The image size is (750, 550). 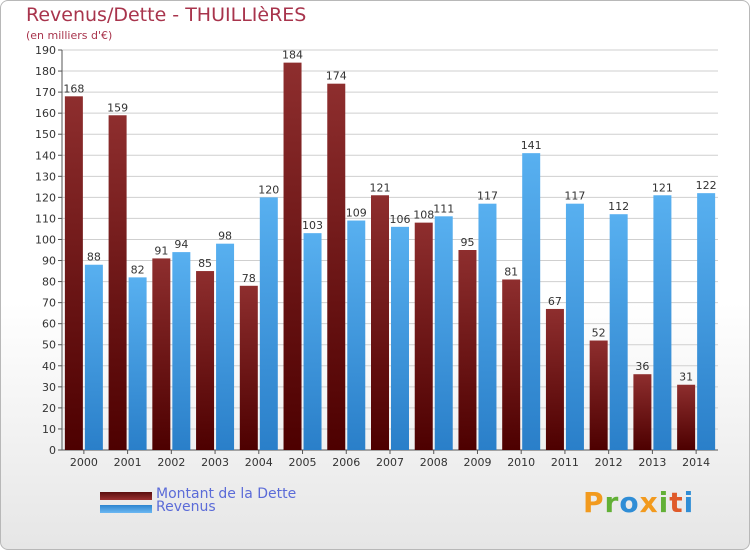 What do you see at coordinates (477, 462) in the screenshot?
I see `x-tick-label: 2009` at bounding box center [477, 462].